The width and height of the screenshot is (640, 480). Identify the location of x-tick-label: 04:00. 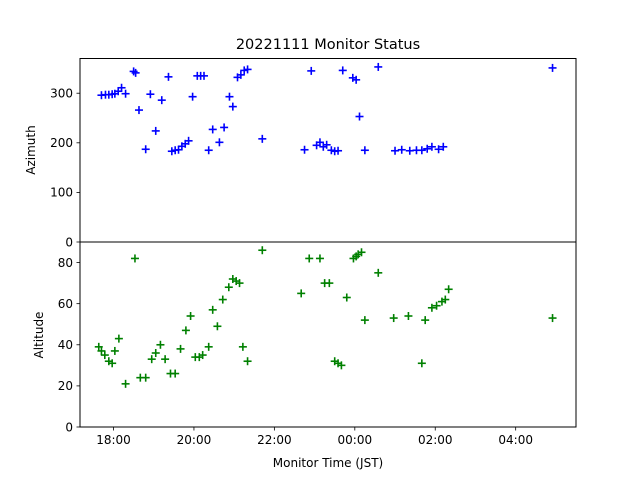
(515, 440).